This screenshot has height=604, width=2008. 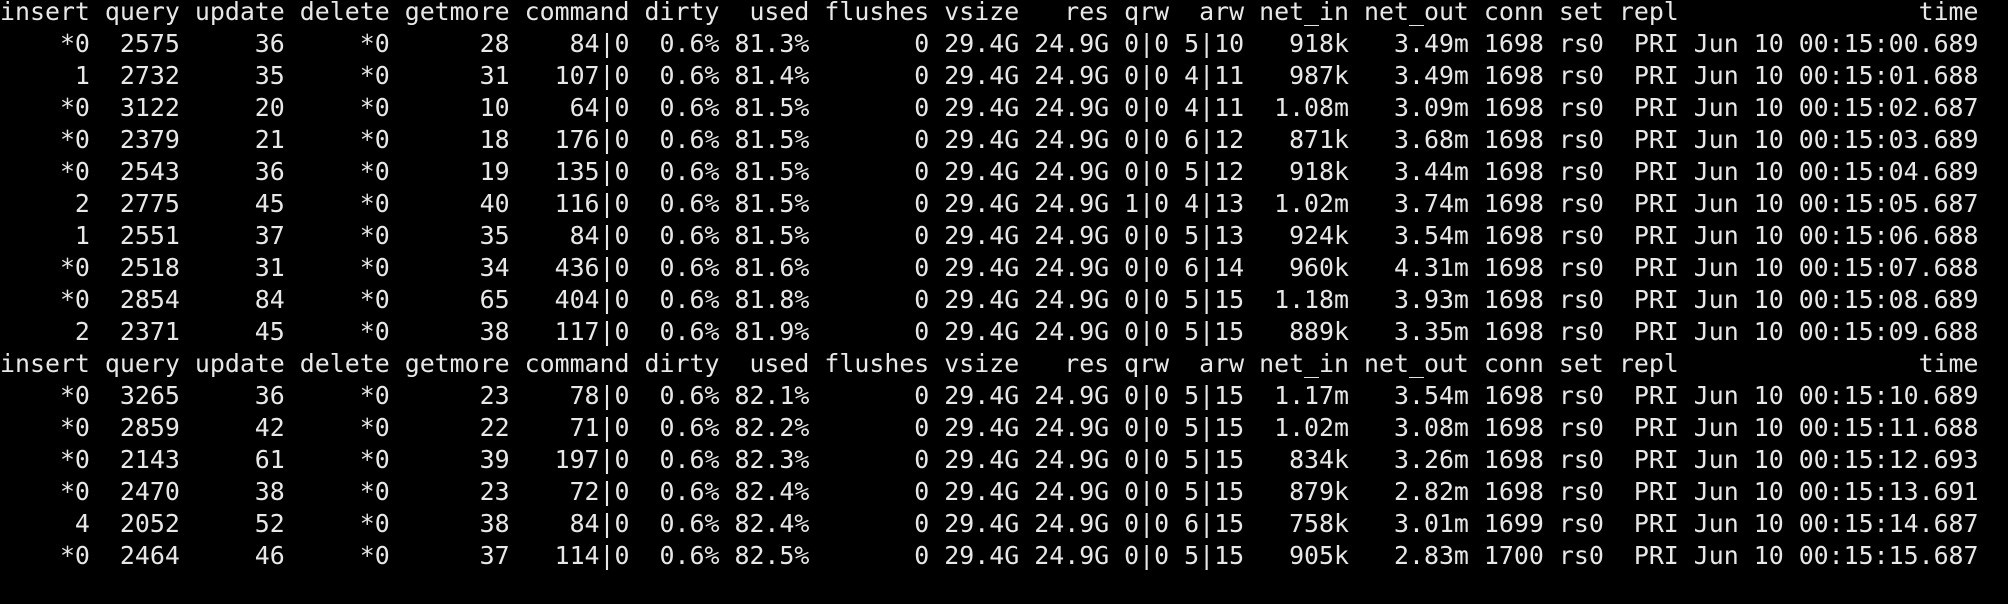 I want to click on cell-net-in: 879k, so click(x=1304, y=491).